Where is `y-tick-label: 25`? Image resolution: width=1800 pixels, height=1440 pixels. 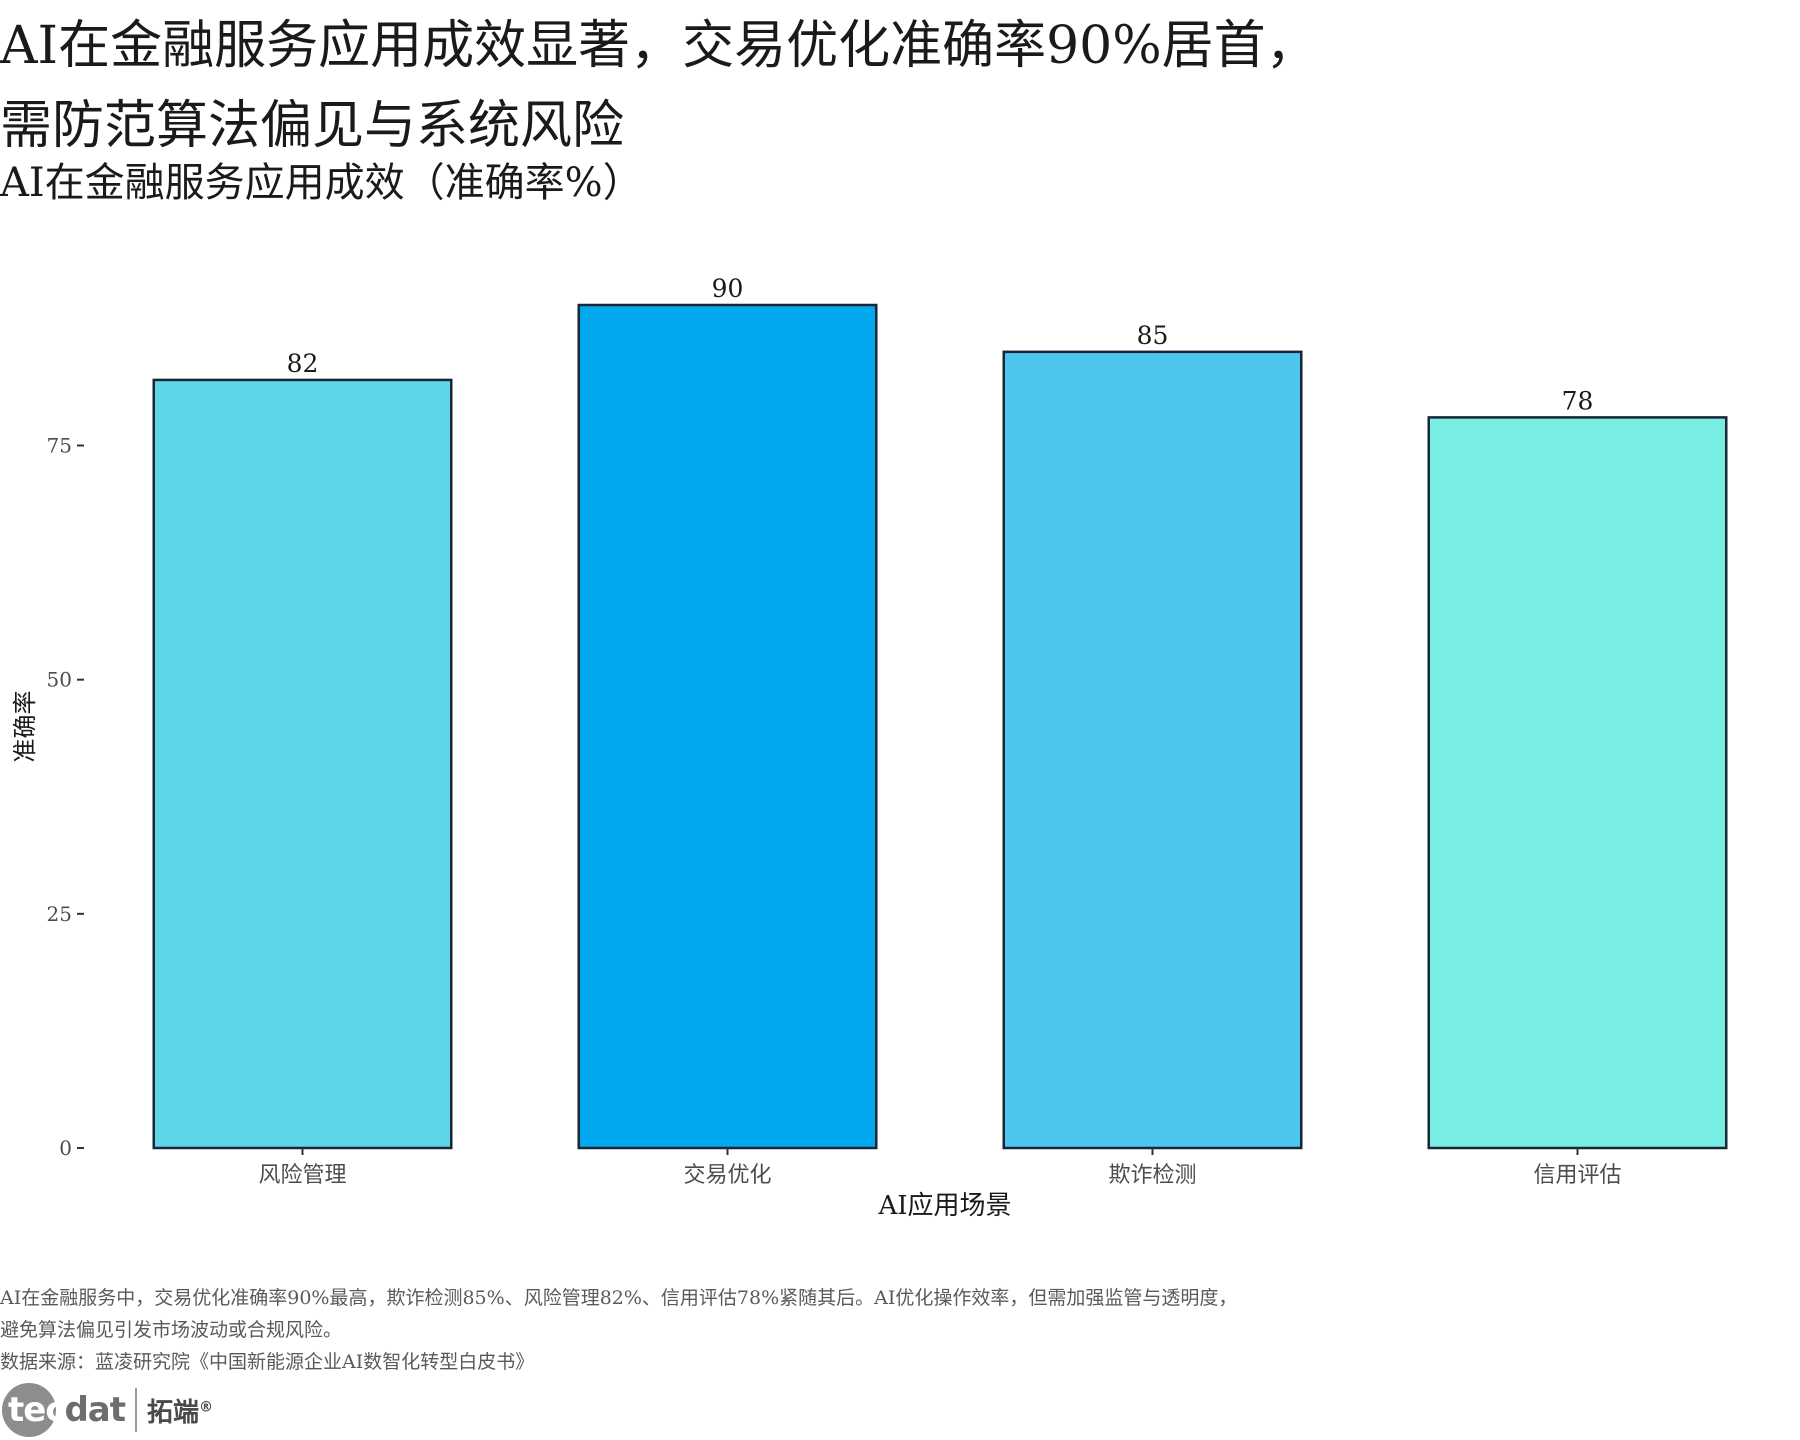
y-tick-label: 25 is located at coordinates (59, 914).